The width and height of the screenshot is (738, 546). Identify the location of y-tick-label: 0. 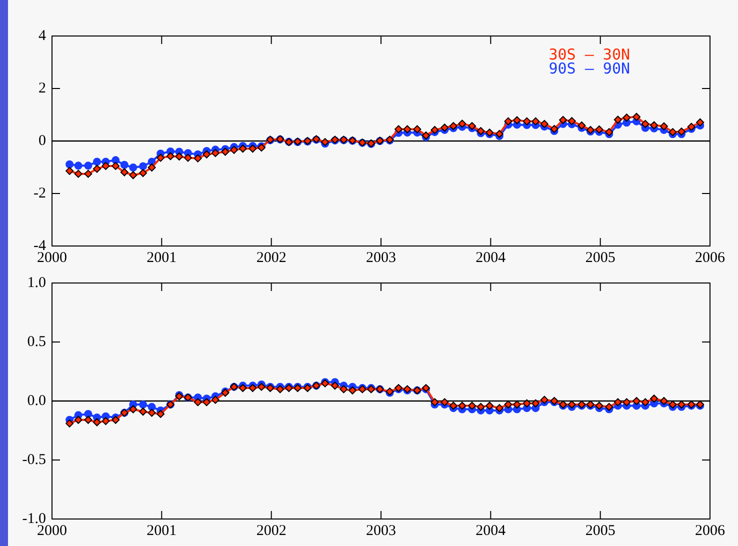
(42, 140).